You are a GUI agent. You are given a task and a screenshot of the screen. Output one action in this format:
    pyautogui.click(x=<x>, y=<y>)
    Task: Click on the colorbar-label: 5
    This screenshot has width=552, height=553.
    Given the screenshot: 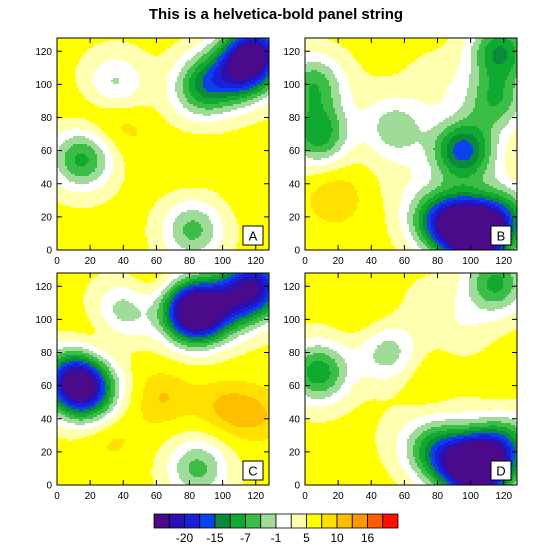 What is the action you would take?
    pyautogui.click(x=306, y=538)
    